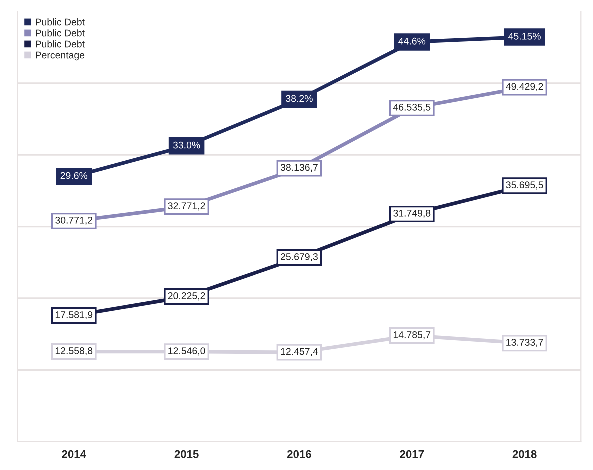 The height and width of the screenshot is (470, 593). Describe the element at coordinates (186, 454) in the screenshot. I see `x-tick-label: 2015` at that location.